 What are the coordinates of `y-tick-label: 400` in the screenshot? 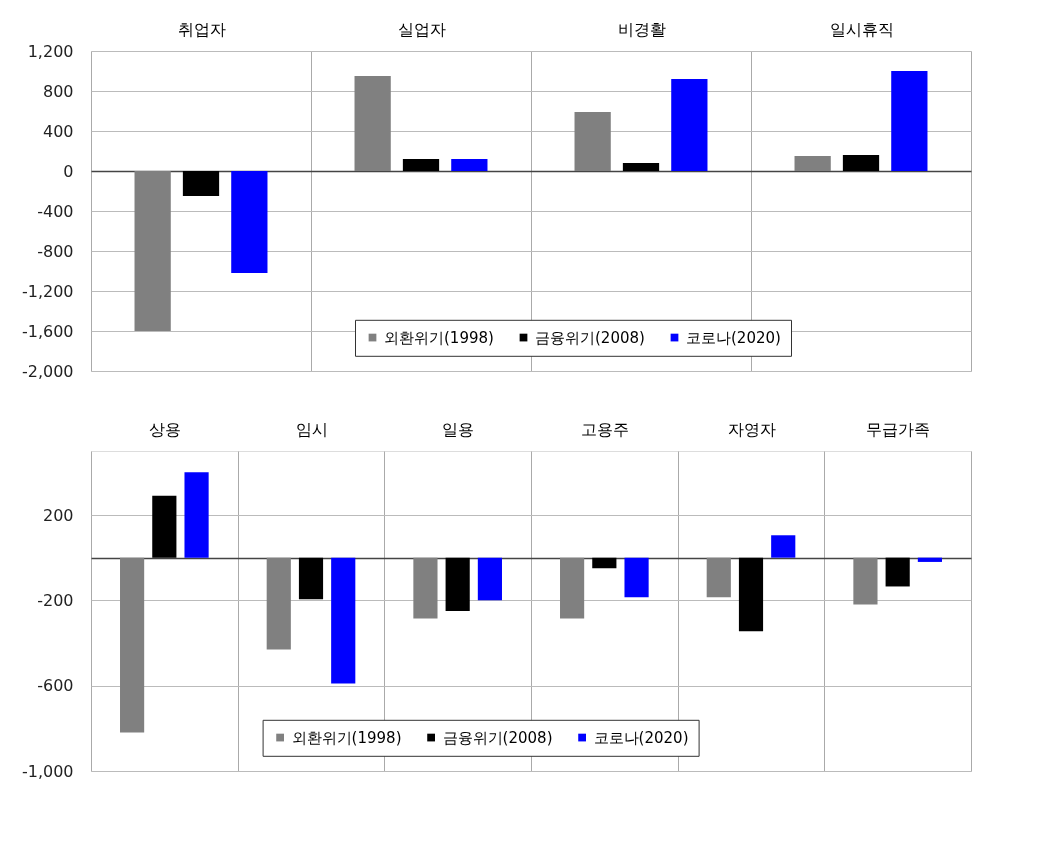 It's located at (58, 131).